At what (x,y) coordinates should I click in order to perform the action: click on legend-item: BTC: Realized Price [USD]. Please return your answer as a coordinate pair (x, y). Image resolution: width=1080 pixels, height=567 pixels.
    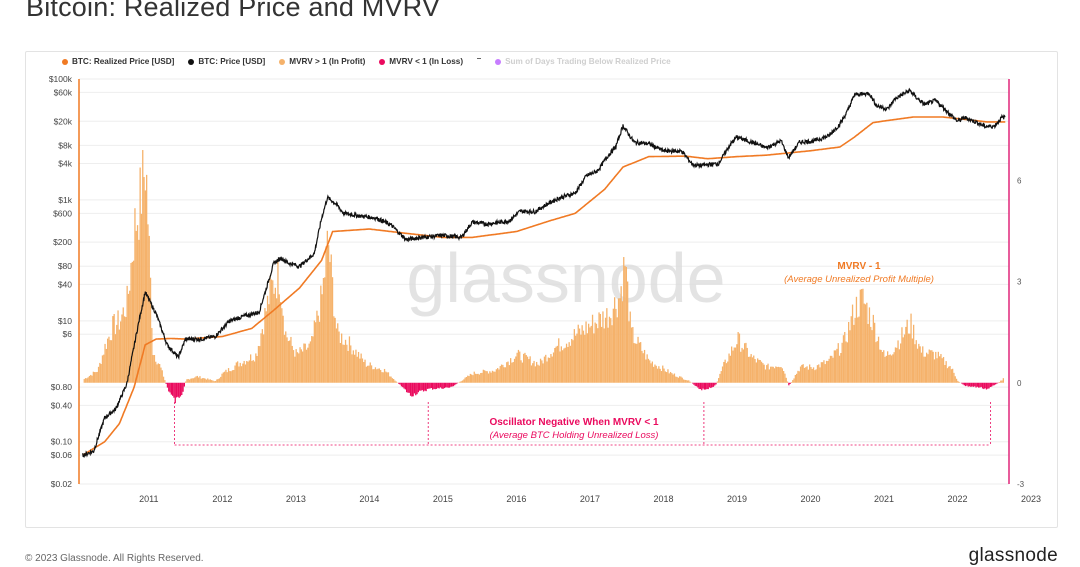
    Looking at the image, I should click on (118, 61).